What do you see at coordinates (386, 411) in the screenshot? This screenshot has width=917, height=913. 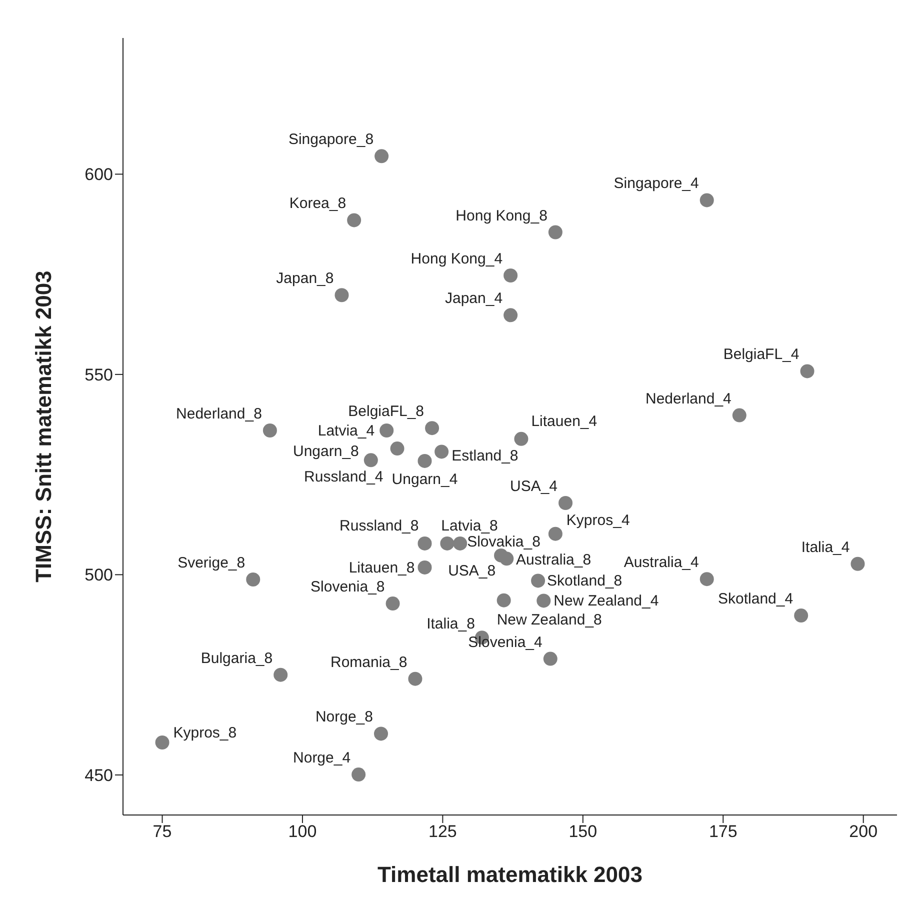 I see `annotation: BelgiaFL_8` at bounding box center [386, 411].